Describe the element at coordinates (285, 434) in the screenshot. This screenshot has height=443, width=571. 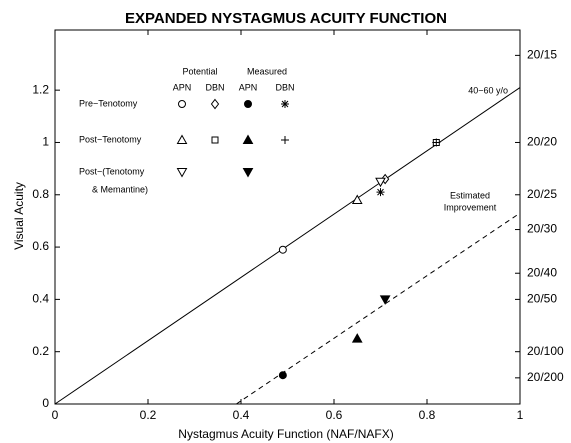
I see `x-axis-label: Nystagmus Acuity Function (NAF/NAFX)` at that location.